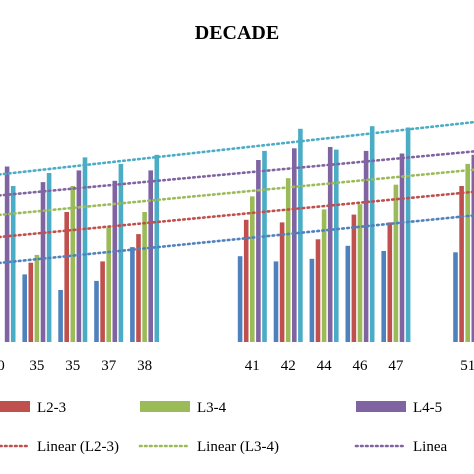  I want to click on x-tick-label-13: 51, so click(467, 366).